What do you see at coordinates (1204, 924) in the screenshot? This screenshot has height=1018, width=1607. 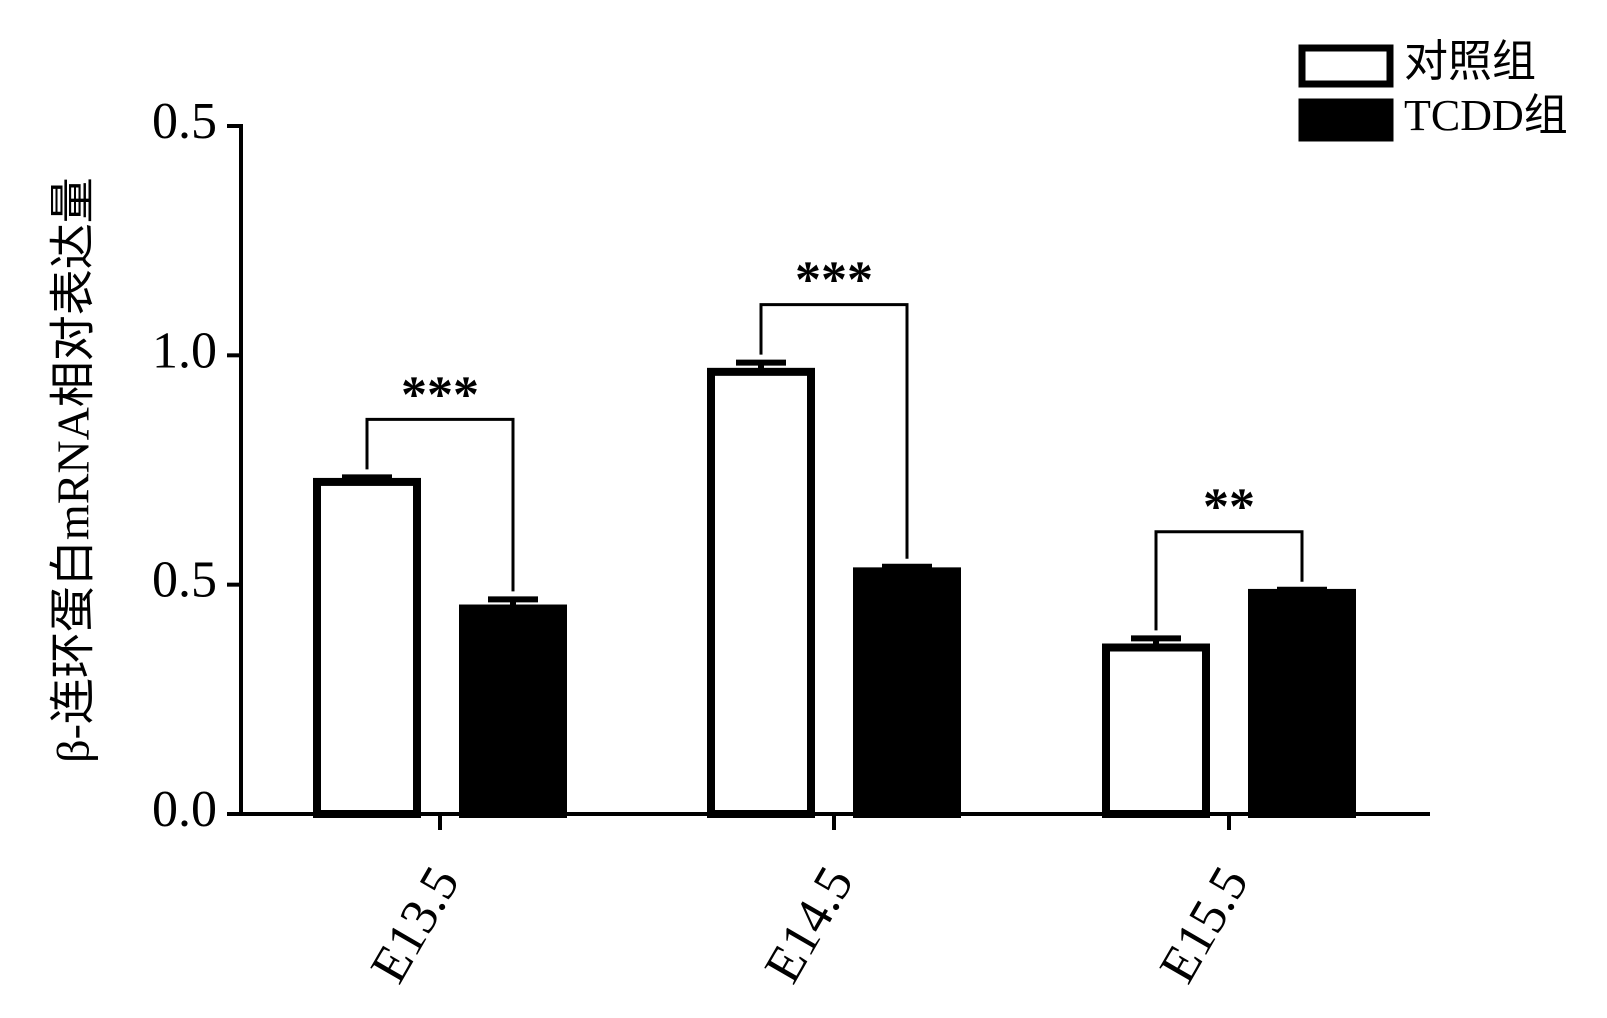 I see `x-tick-label: E15.5` at bounding box center [1204, 924].